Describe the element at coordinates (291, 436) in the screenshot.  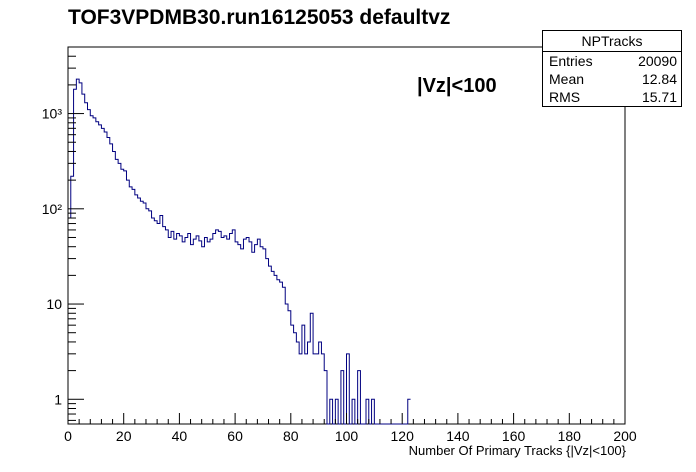
I see `x-tick-label: 80` at that location.